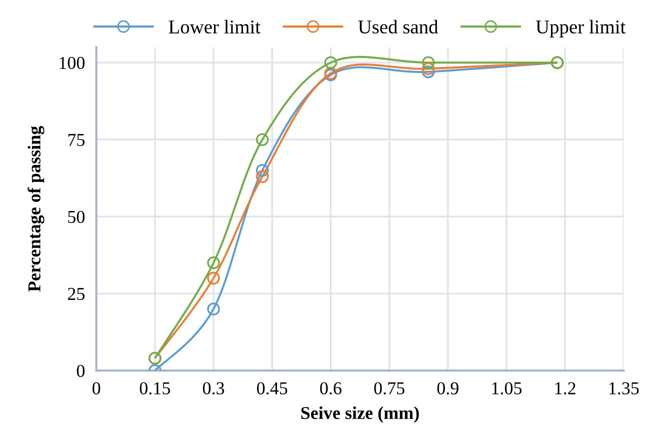  I want to click on x-tick-label: 1.2, so click(565, 388).